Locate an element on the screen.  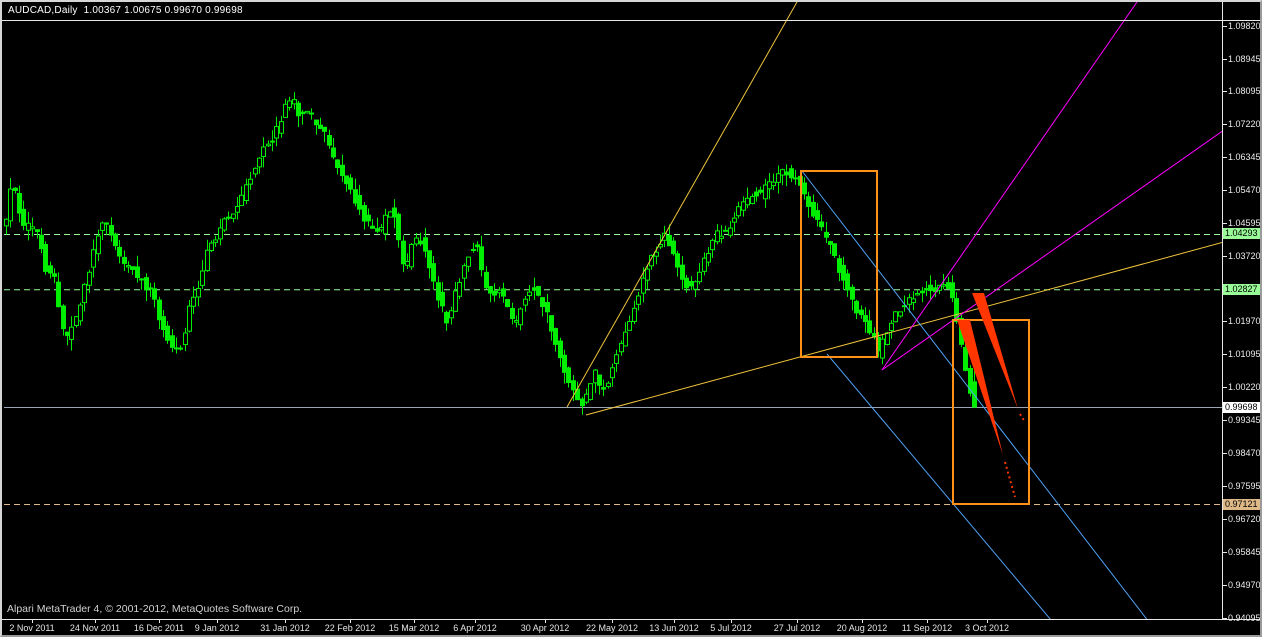
trendline-yellow-steep-up is located at coordinates (682, 205).